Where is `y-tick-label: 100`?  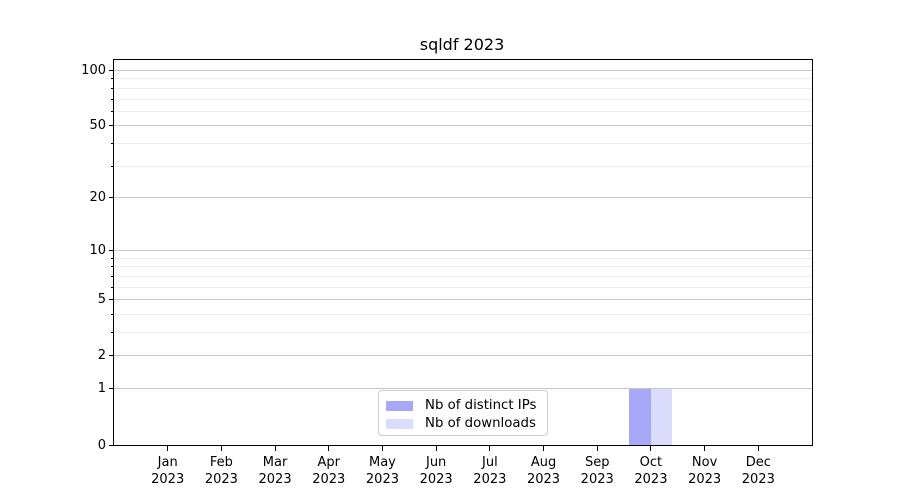
y-tick-label: 100 is located at coordinates (93, 71).